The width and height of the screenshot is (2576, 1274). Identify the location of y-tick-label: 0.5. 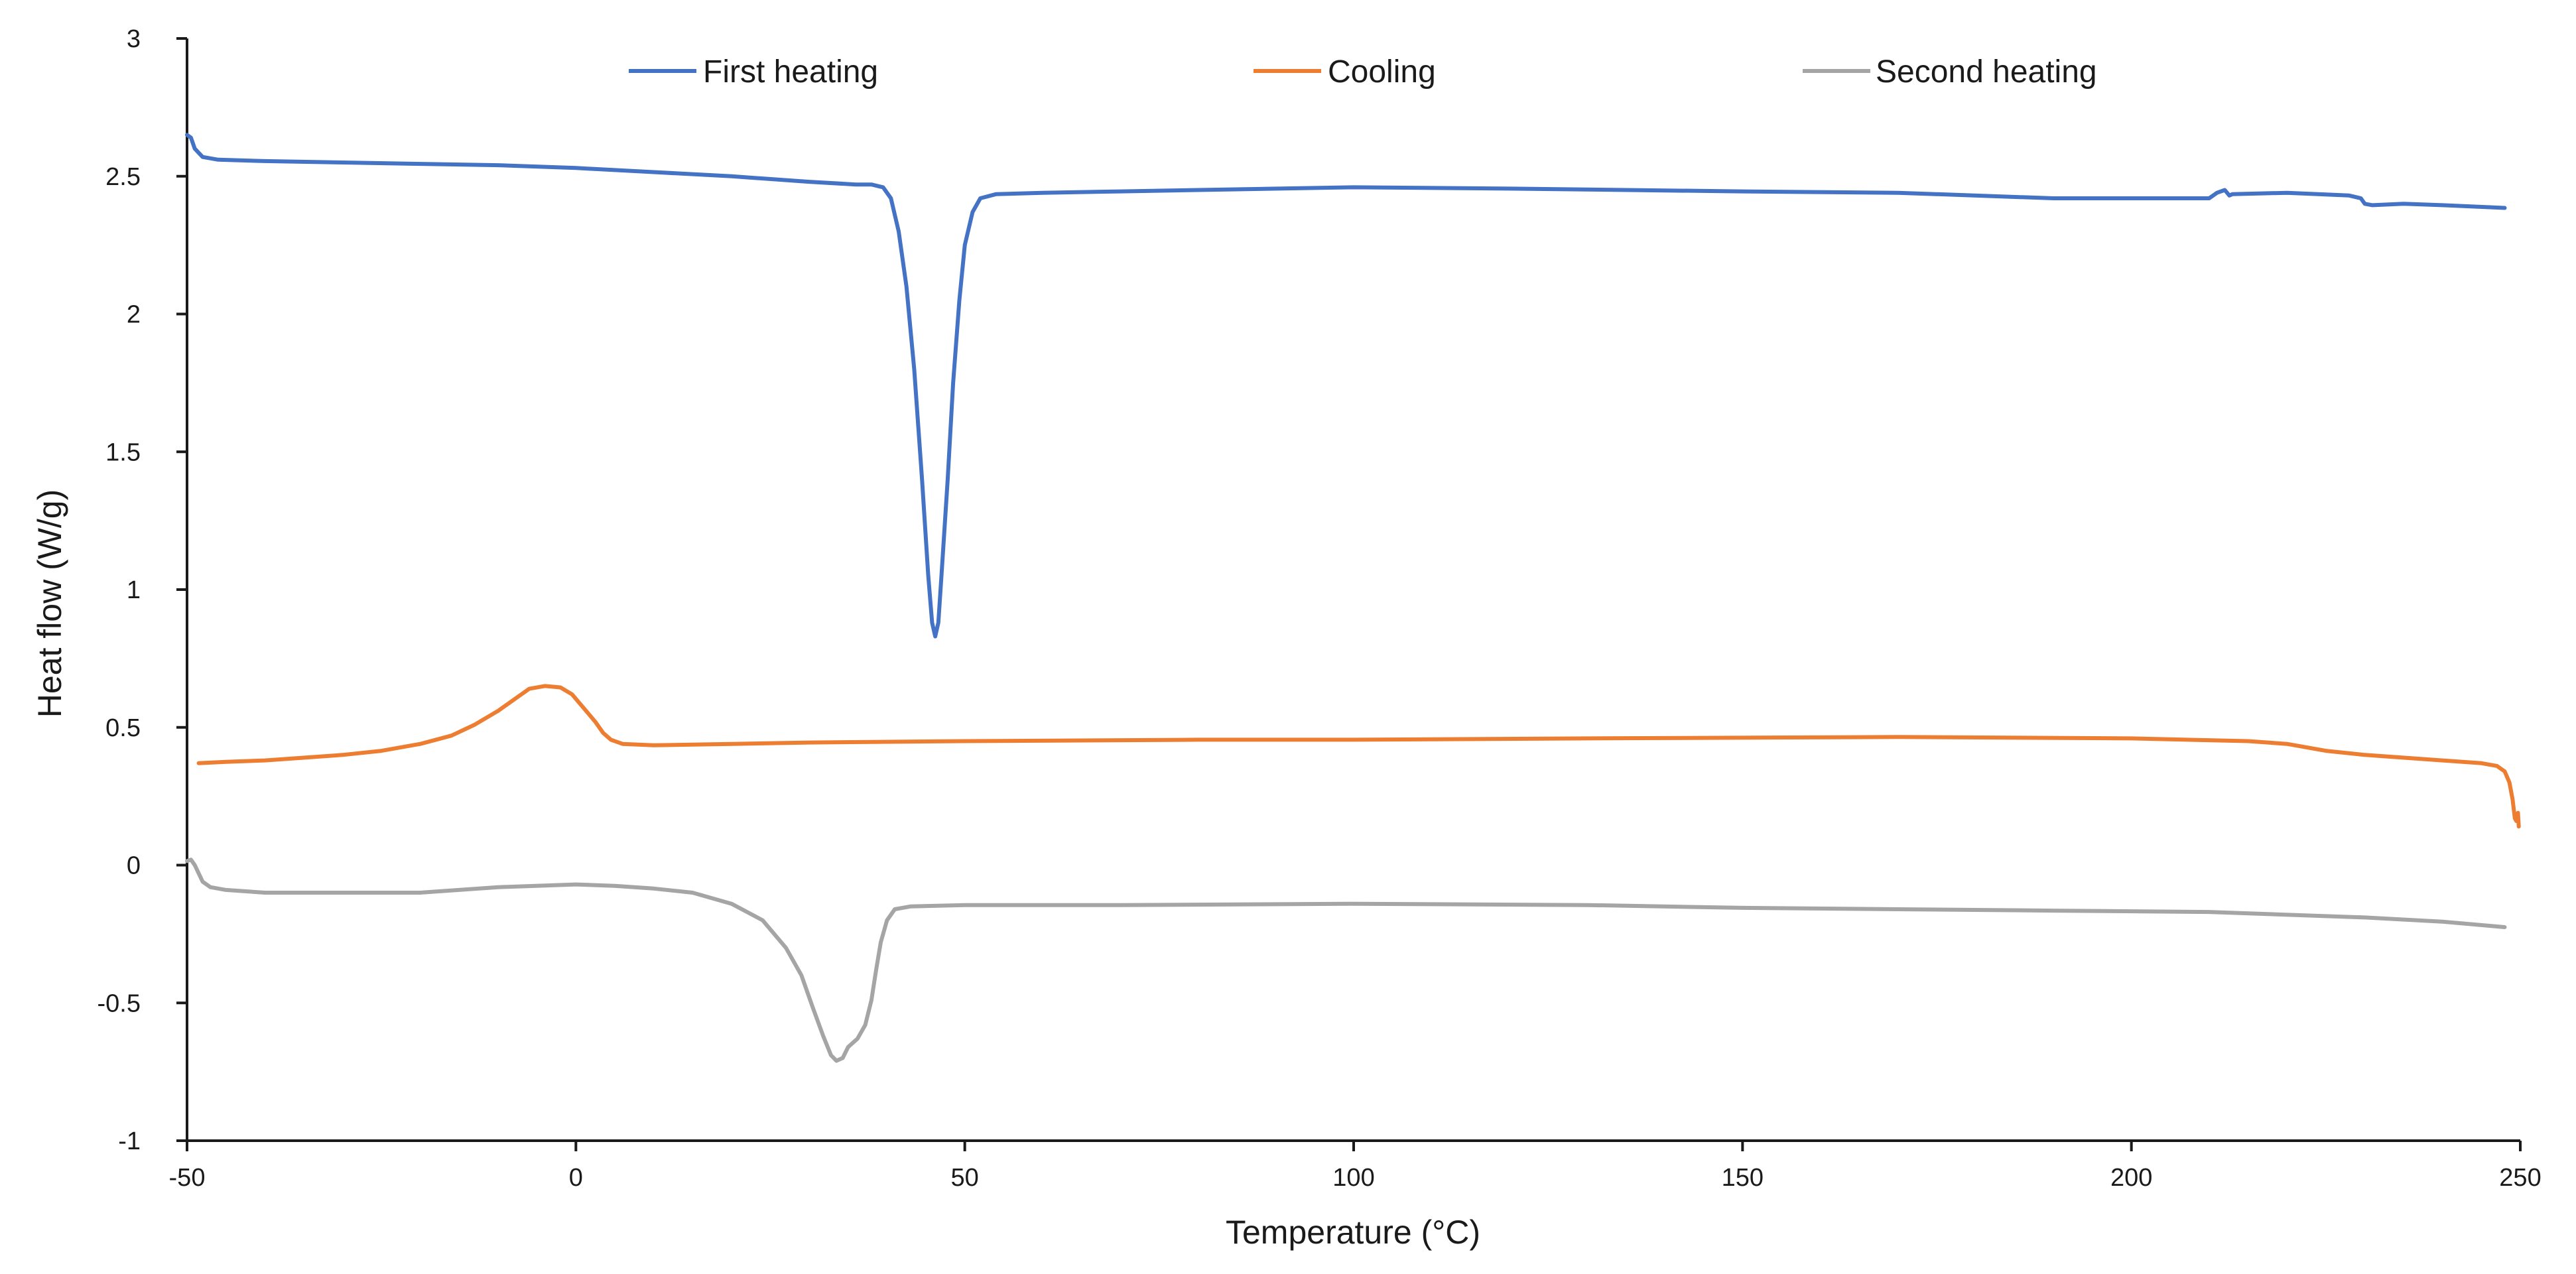
(123, 728).